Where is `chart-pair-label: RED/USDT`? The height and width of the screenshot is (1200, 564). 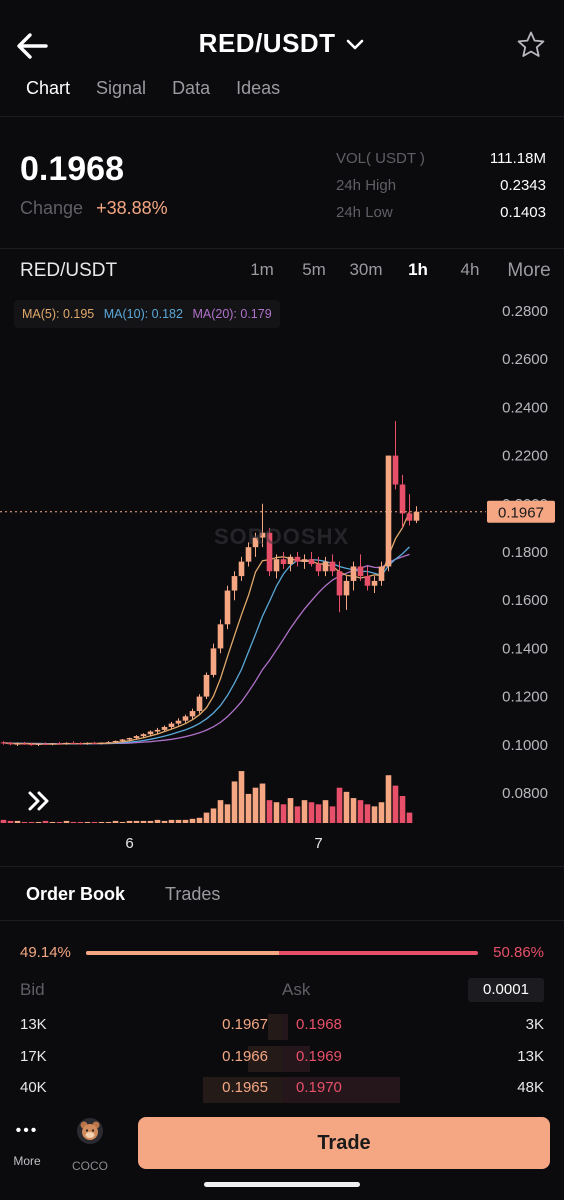 chart-pair-label: RED/USDT is located at coordinates (69, 270).